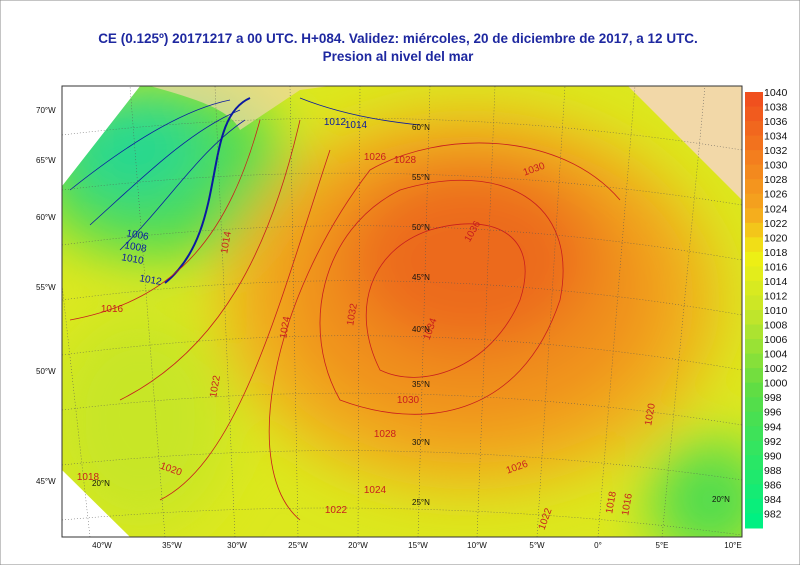 This screenshot has width=800, height=565. Describe the element at coordinates (46, 481) in the screenshot. I see `latitude-label: 45°W` at that location.